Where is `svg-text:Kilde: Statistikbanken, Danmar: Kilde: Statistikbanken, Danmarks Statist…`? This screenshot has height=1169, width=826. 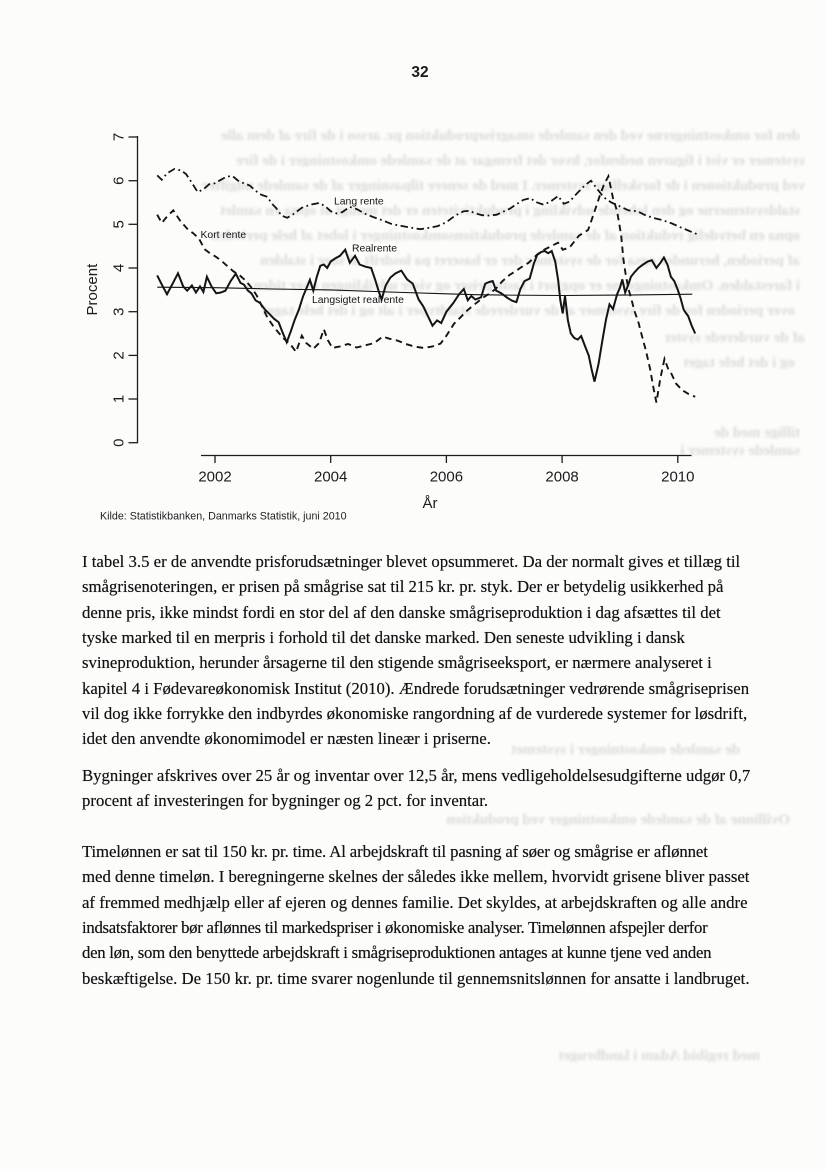 svg-text:Kilde: Statistikbanken, Danmar: Kilde: Statistikbanken, Danmarks Statist… is located at coordinates (223, 517).